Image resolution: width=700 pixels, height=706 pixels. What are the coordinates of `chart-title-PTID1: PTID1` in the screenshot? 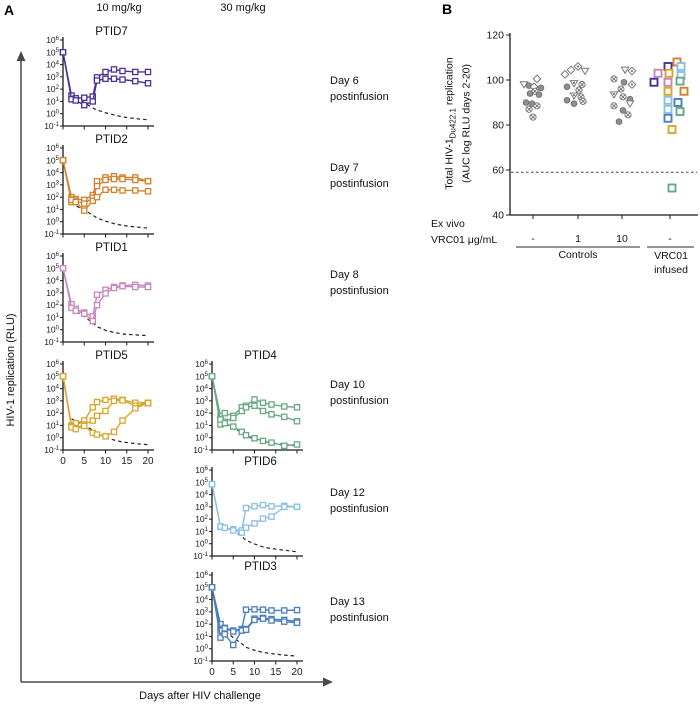 It's located at (111, 248).